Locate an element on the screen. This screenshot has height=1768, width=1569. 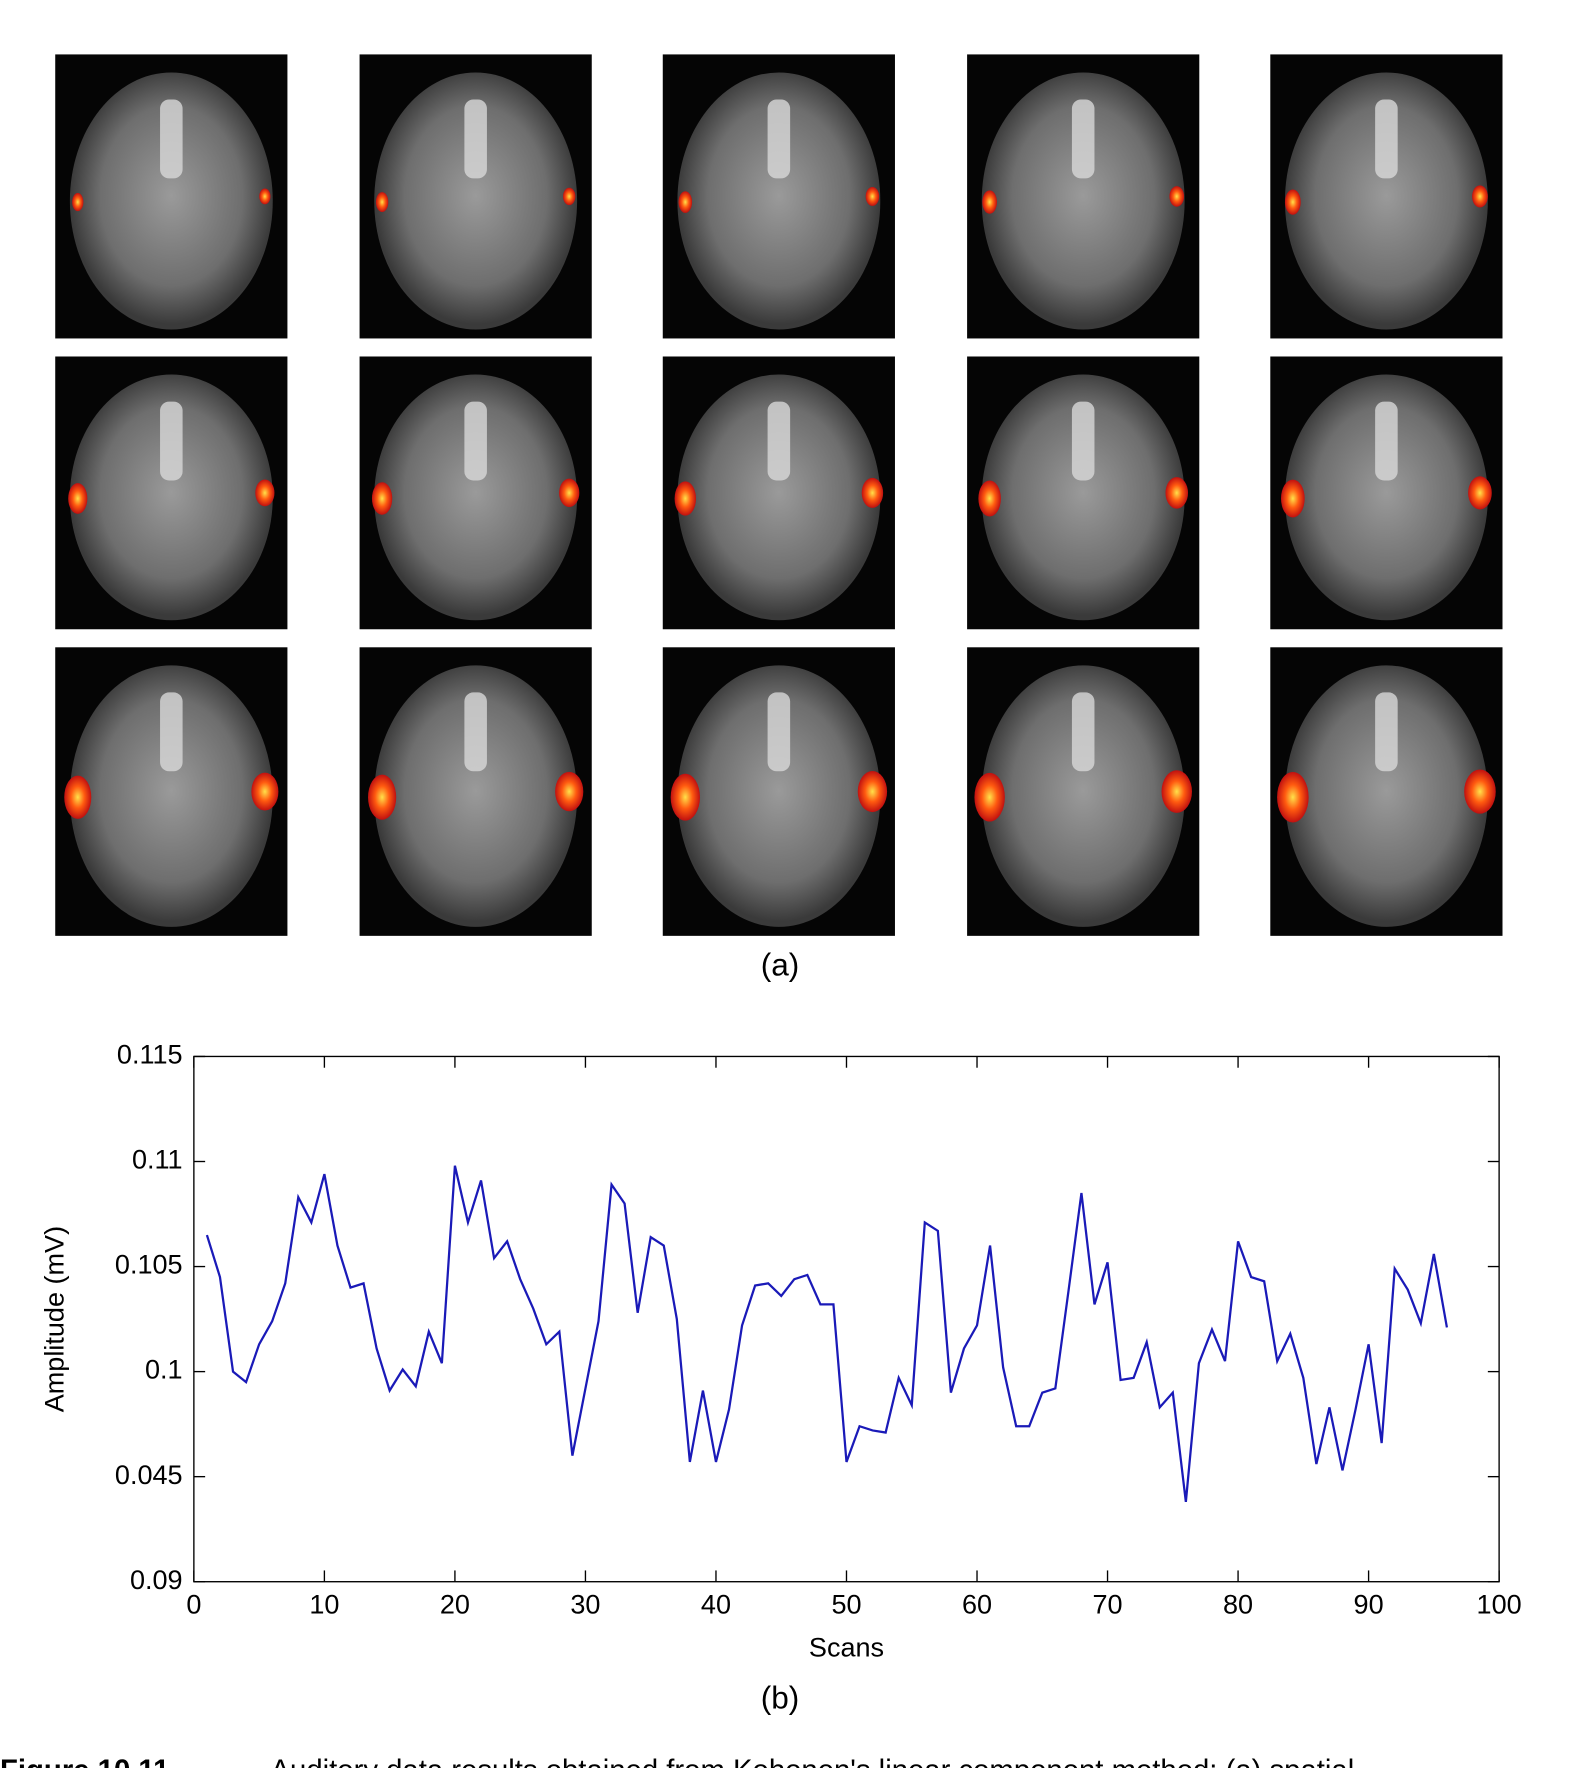
x-tick-label: 10 is located at coordinates (324, 1605).